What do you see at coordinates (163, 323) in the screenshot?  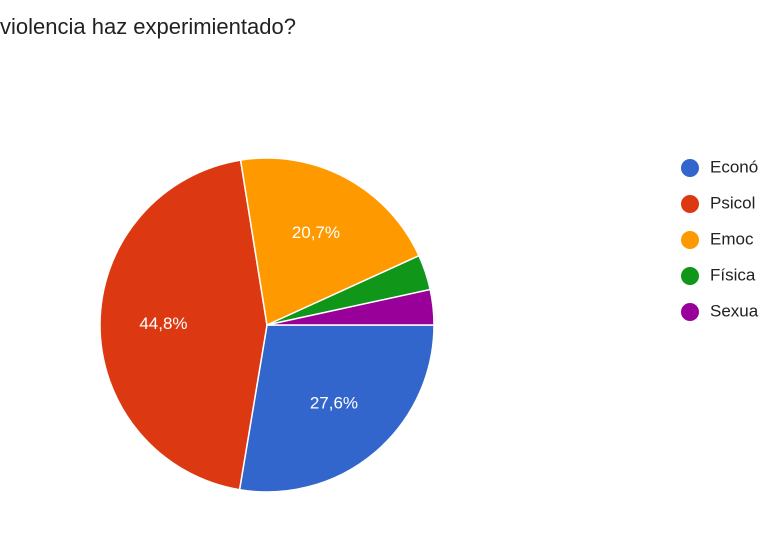 I see `slice-label: 44,8%` at bounding box center [163, 323].